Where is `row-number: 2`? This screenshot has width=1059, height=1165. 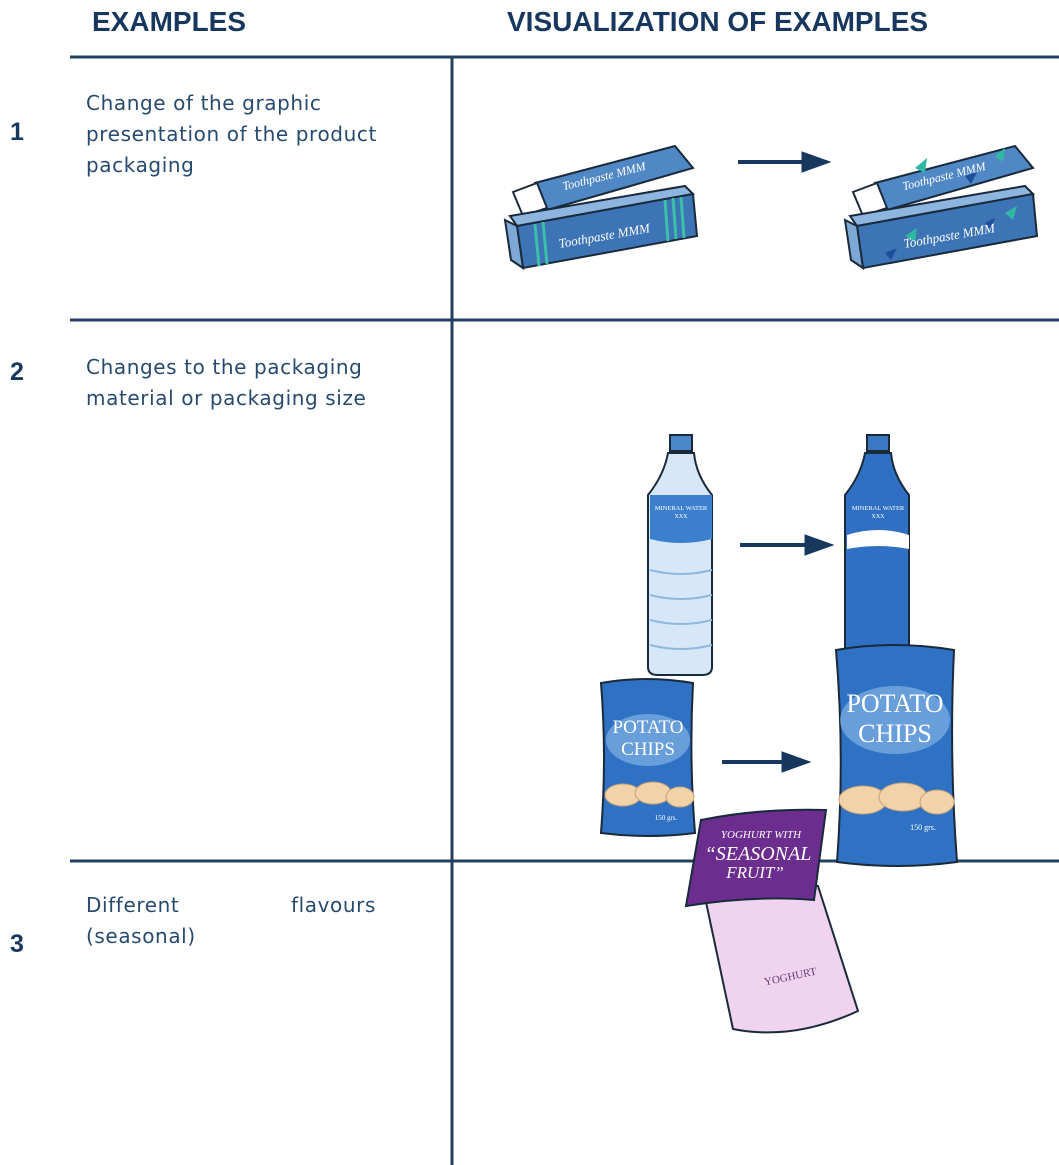 row-number: 2 is located at coordinates (17, 372).